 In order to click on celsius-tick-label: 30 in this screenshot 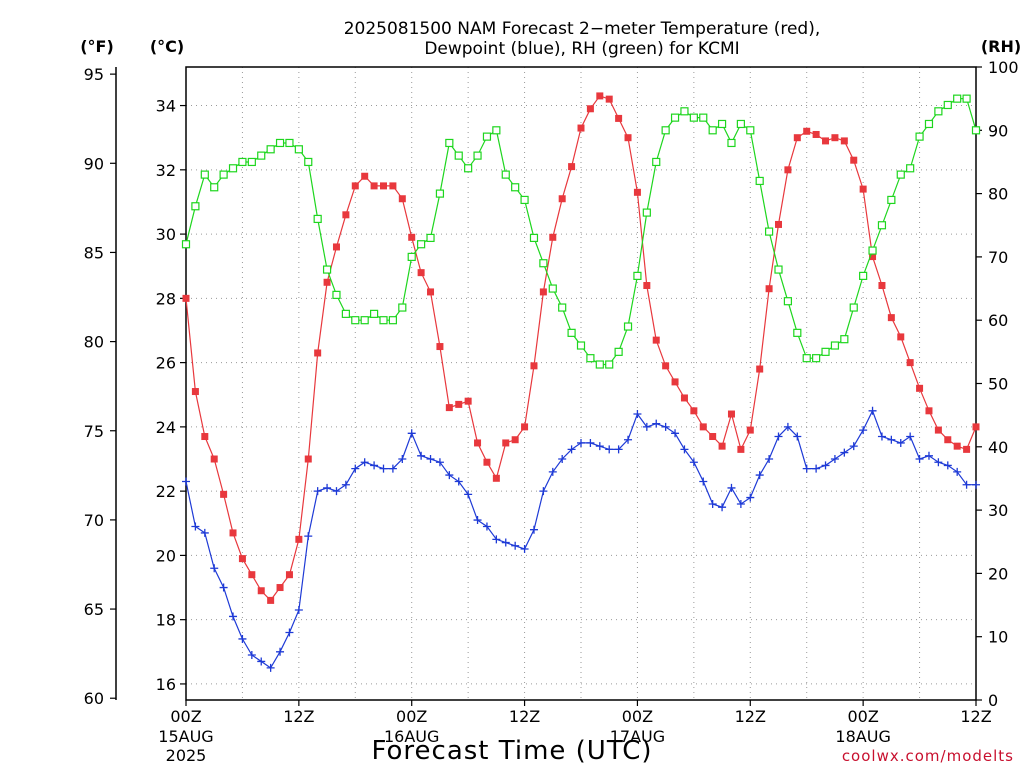, I will do `click(166, 234)`.